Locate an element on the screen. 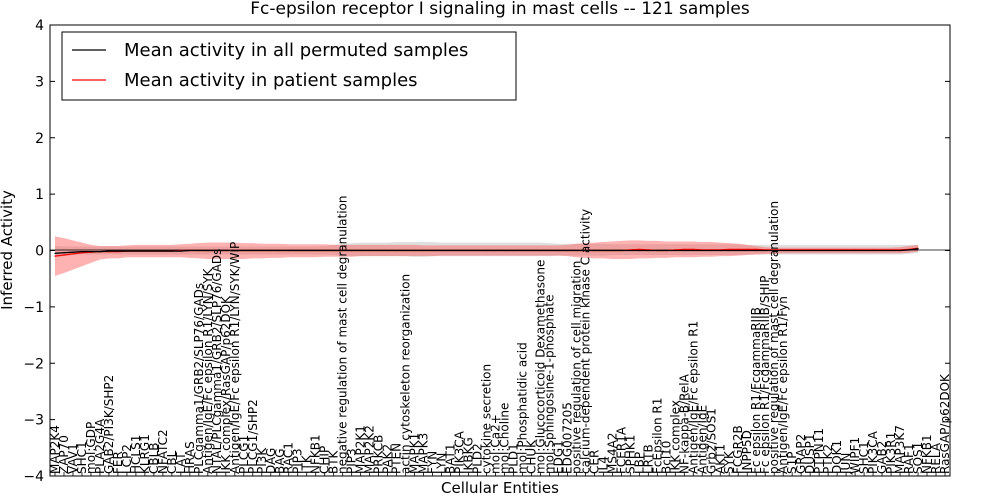  x-tick-label: IL4 is located at coordinates (603, 465).